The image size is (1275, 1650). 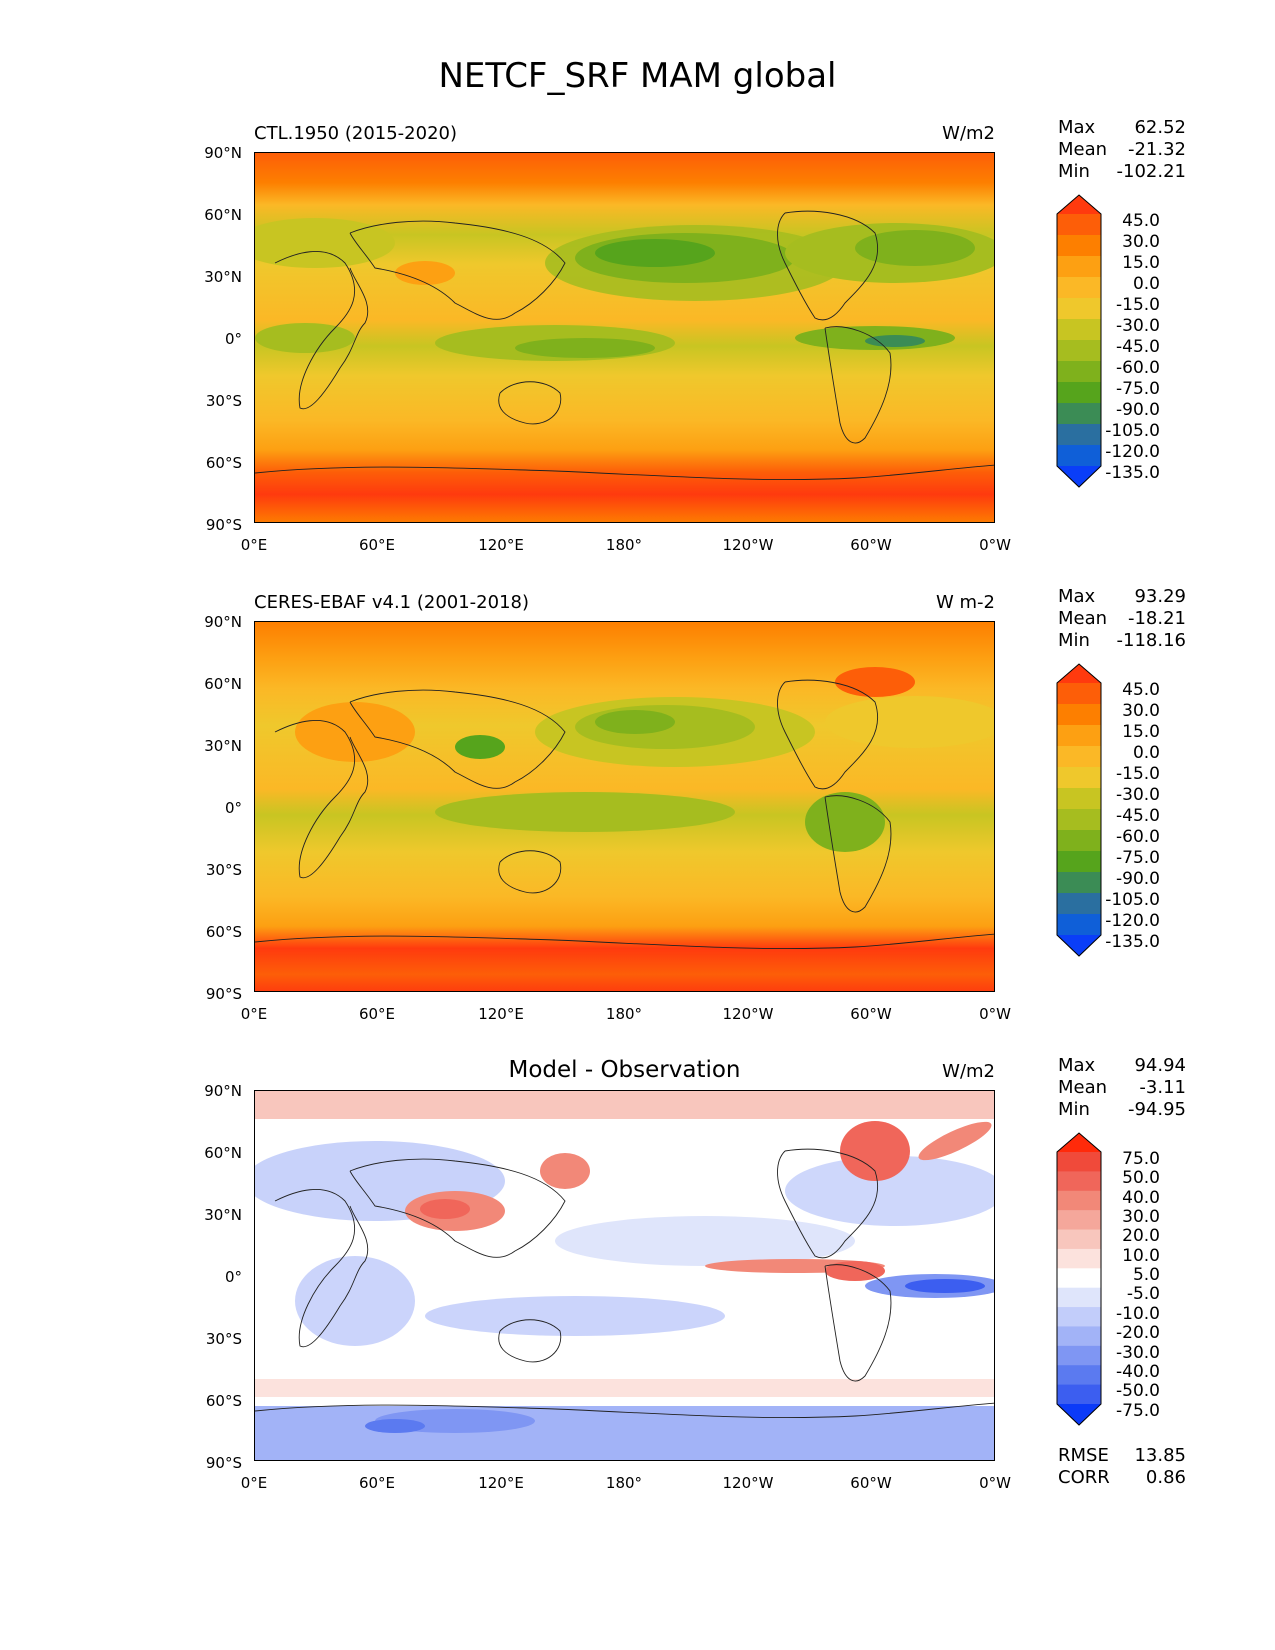 I want to click on colorbar-extend-min, so click(x=1079, y=476).